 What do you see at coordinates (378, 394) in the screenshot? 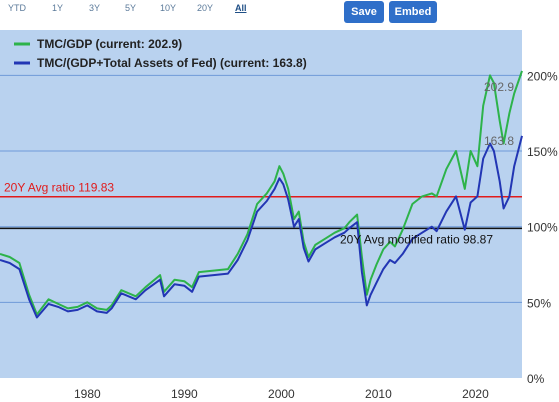
I see `x-tick-label: 2010` at bounding box center [378, 394].